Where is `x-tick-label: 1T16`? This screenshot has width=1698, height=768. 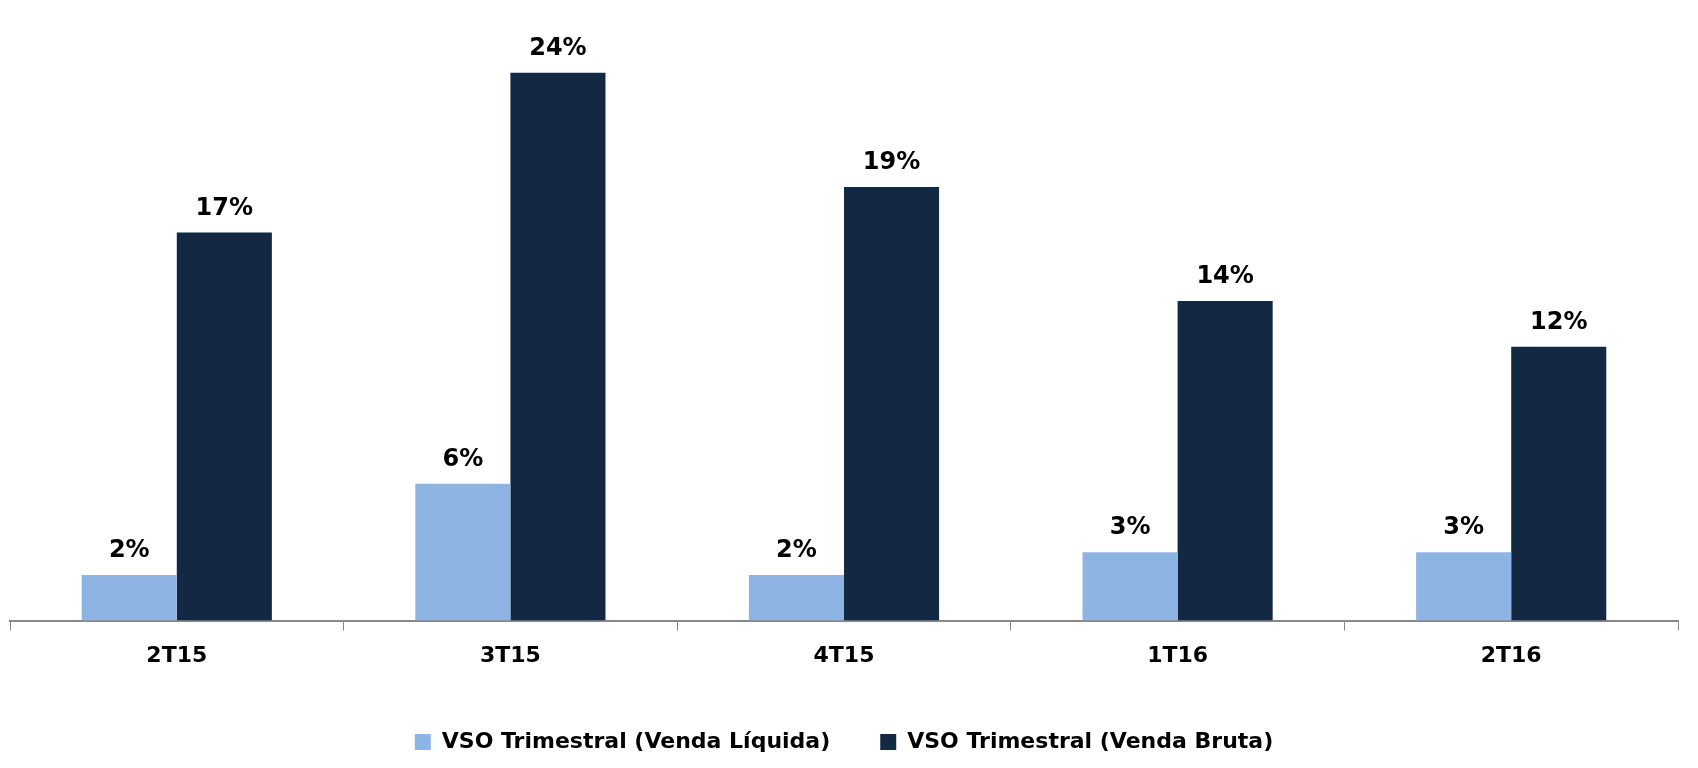 x-tick-label: 1T16 is located at coordinates (1178, 654).